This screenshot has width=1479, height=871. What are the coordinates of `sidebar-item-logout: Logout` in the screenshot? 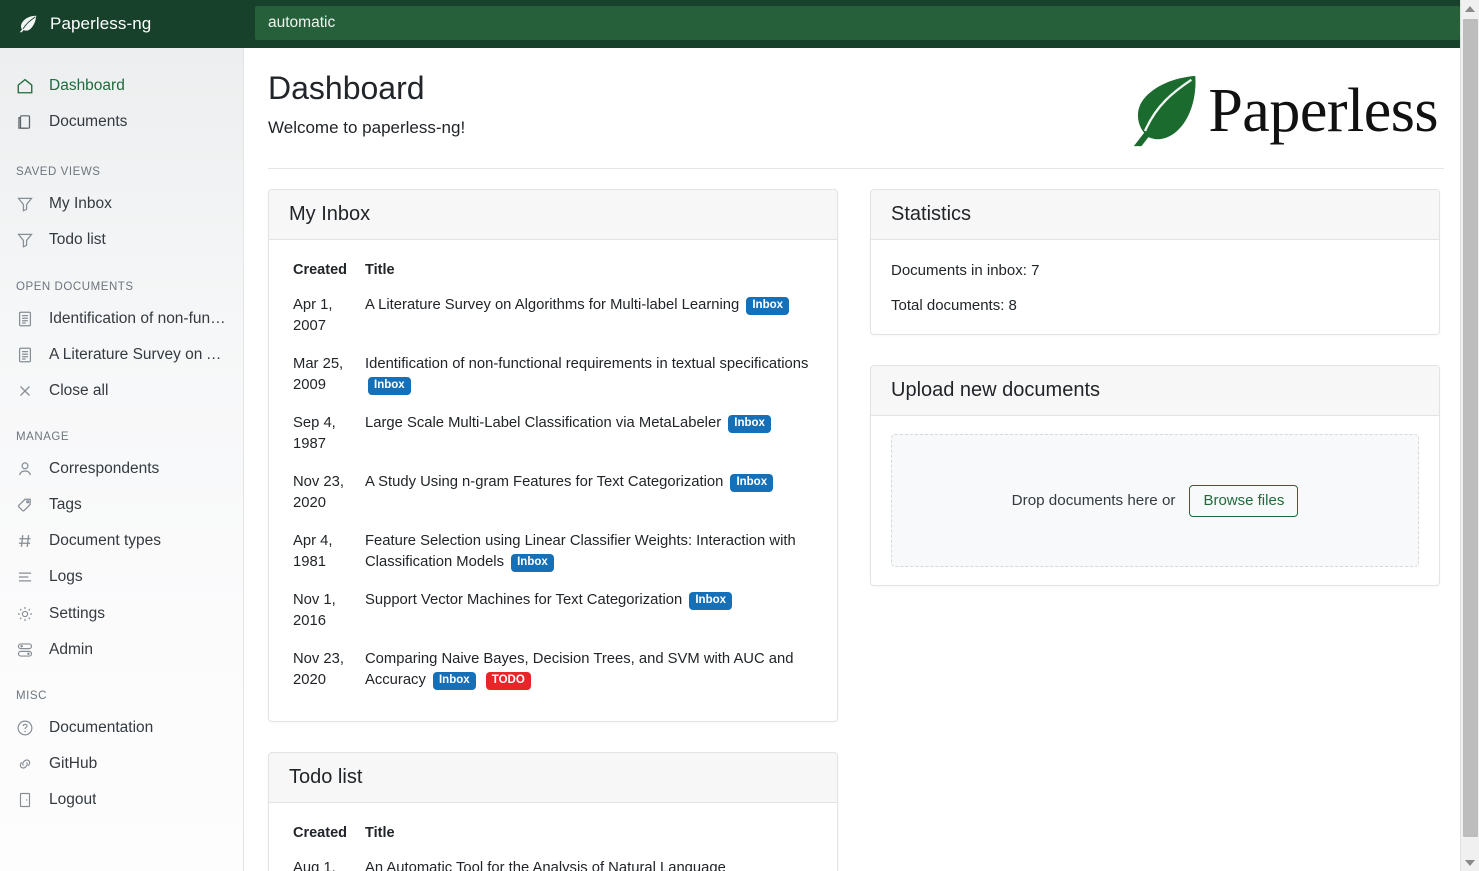 It's located at (121, 800).